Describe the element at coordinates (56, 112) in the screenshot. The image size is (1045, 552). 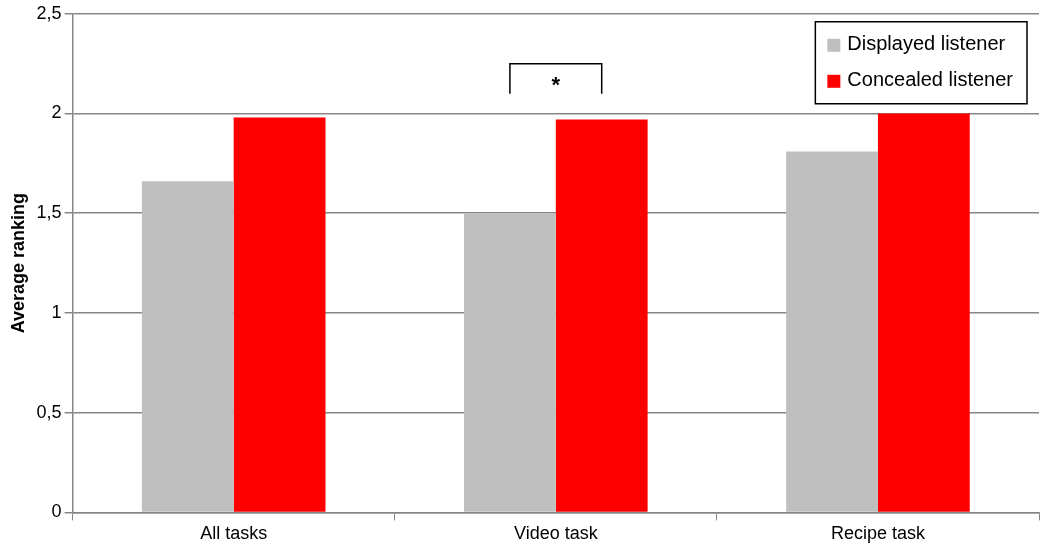
I see `y-tick-label: 2` at that location.